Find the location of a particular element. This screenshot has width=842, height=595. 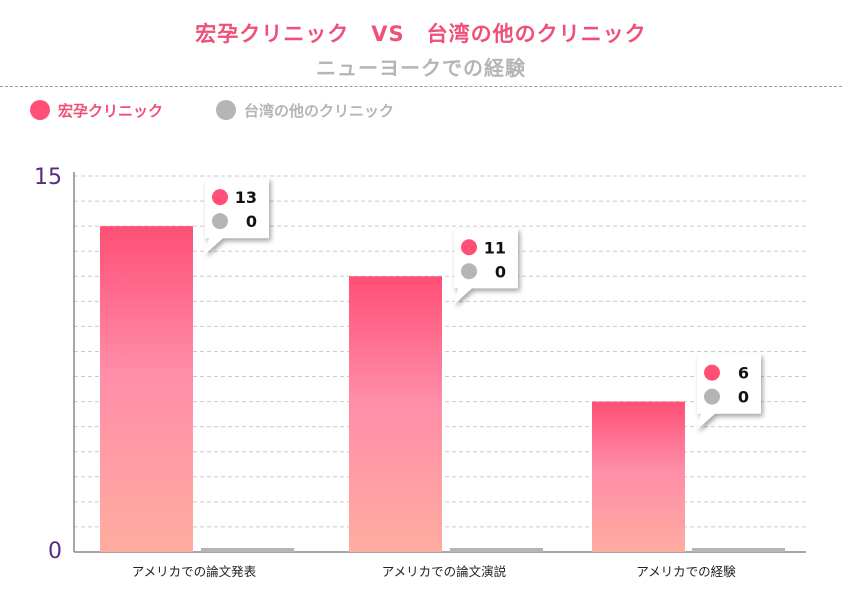

data-label-series-1: 13 is located at coordinates (246, 197).